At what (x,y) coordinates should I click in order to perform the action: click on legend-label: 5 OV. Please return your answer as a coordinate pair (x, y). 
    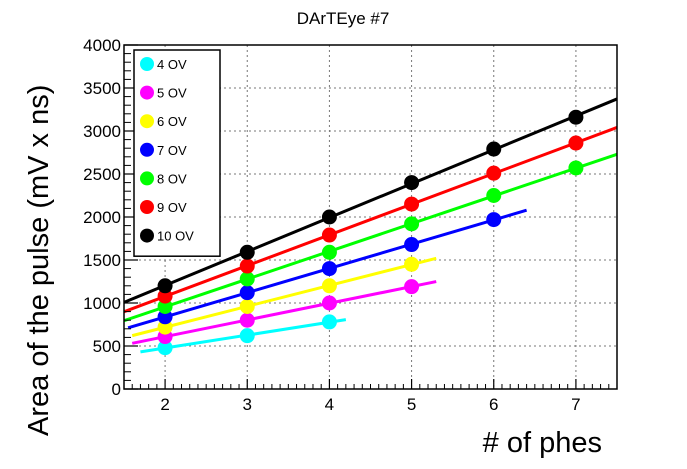
    Looking at the image, I should click on (172, 93).